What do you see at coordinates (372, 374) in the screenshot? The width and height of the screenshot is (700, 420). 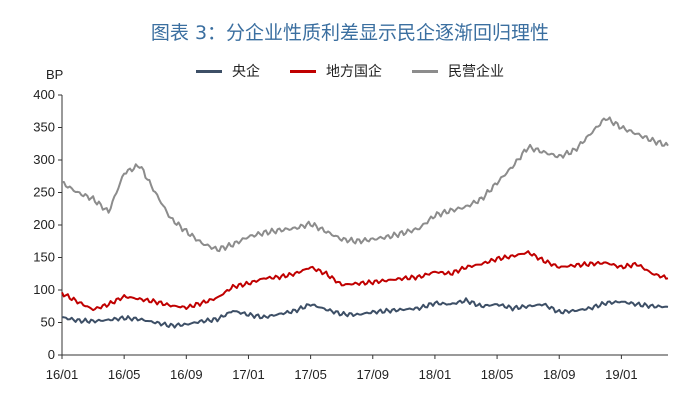 I see `x-tick-label: 17/09` at bounding box center [372, 374].